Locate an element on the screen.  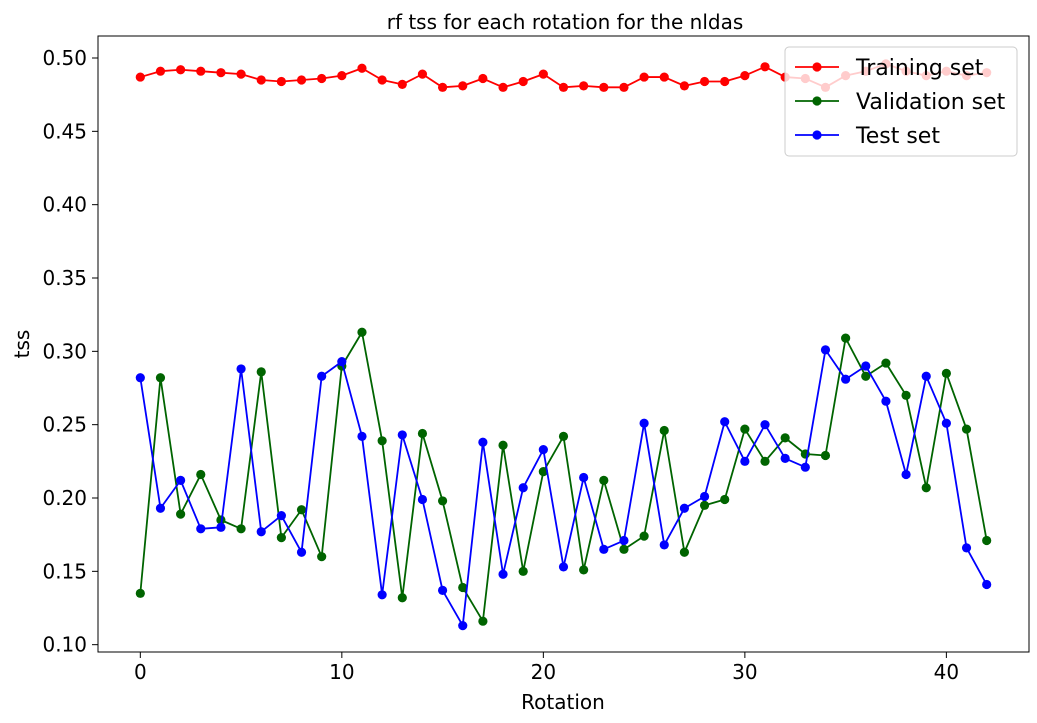
legend-entry-training-set: Training set is located at coordinates (889, 68).